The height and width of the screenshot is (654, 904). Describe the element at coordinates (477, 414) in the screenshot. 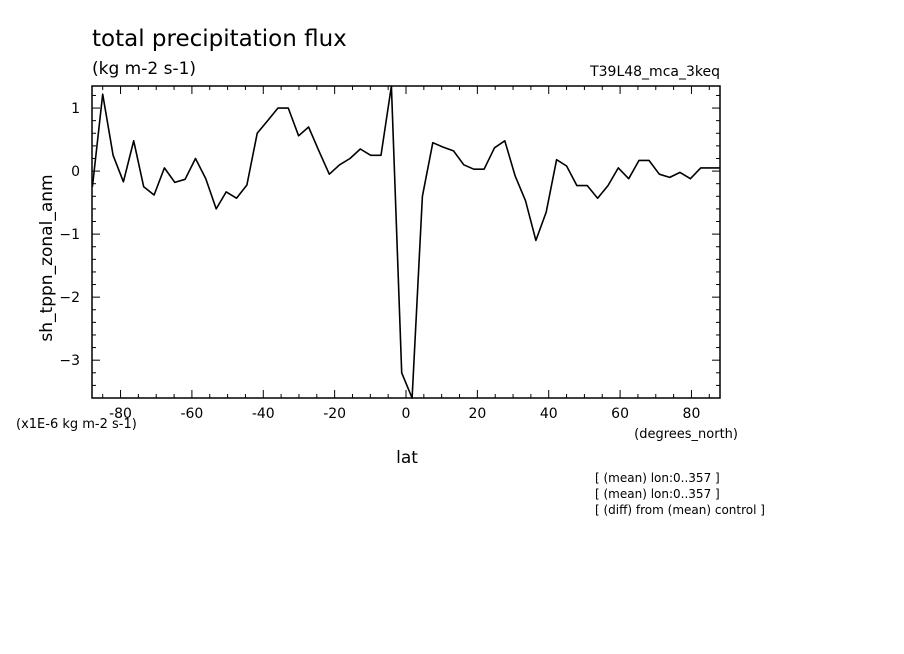

I see `x-tick-label: 20` at that location.